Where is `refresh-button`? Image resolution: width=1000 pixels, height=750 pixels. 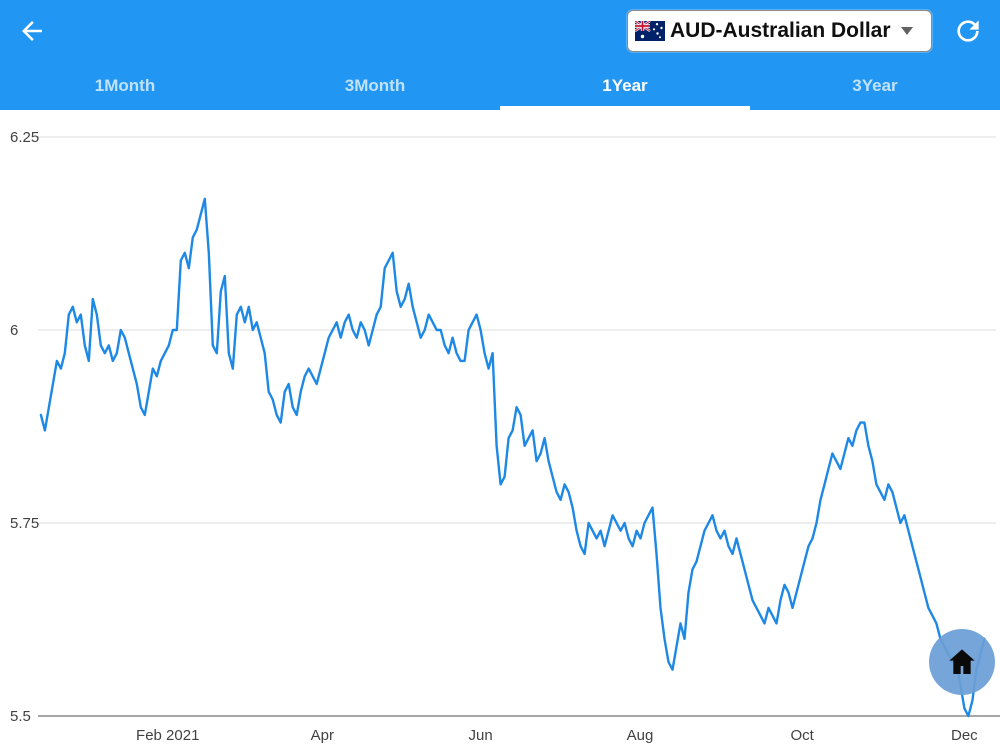
refresh-button is located at coordinates (968, 31).